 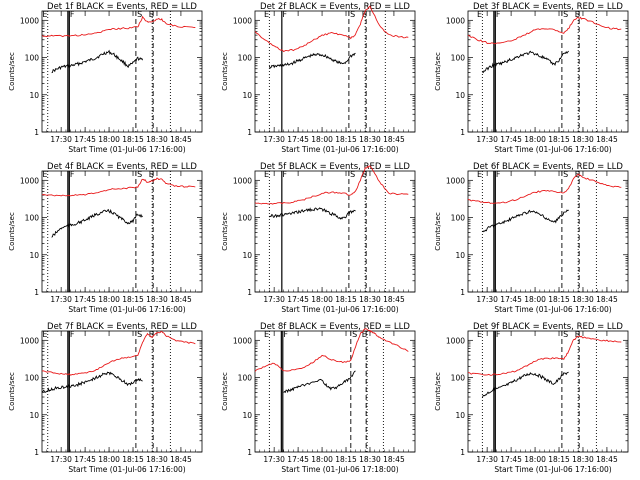 What do you see at coordinates (335, 327) in the screenshot?
I see `panel-title: Det 8f BLACK = Events, RED = LLD` at bounding box center [335, 327].